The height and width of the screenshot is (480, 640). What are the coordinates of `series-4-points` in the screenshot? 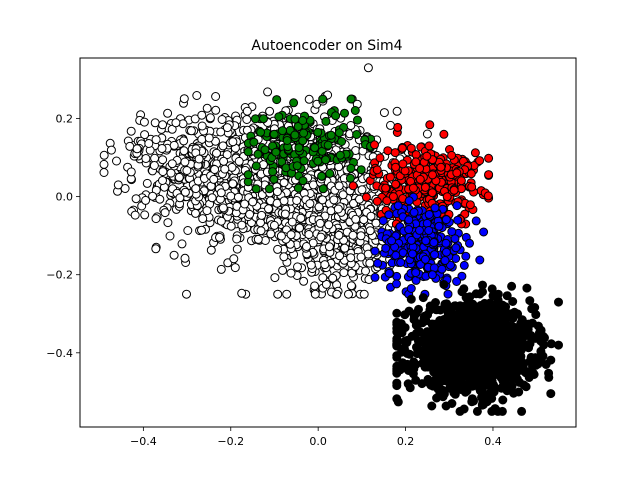 It's located at (477, 348).